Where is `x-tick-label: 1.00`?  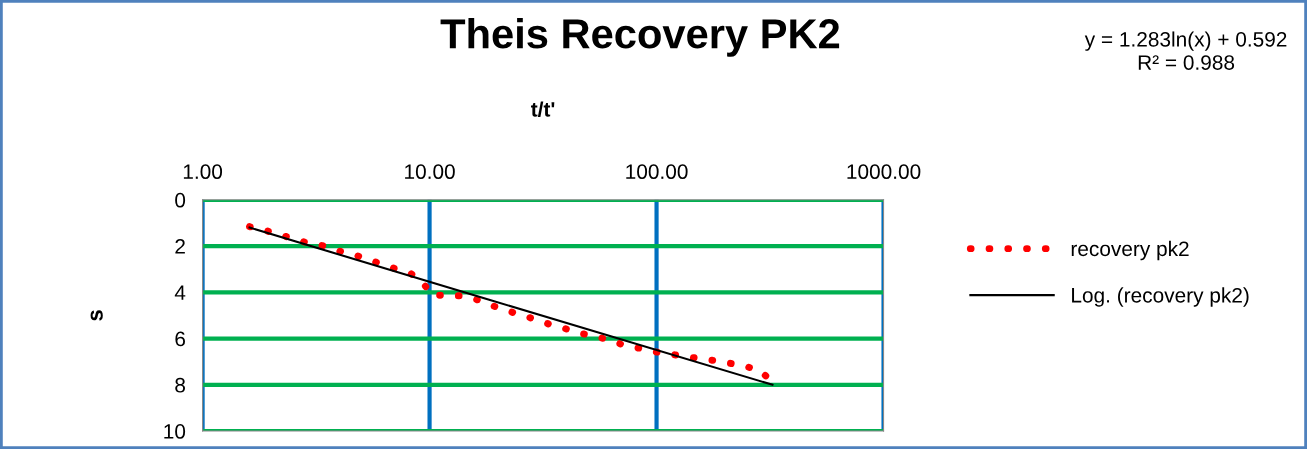
x-tick-label: 1.00 is located at coordinates (203, 172).